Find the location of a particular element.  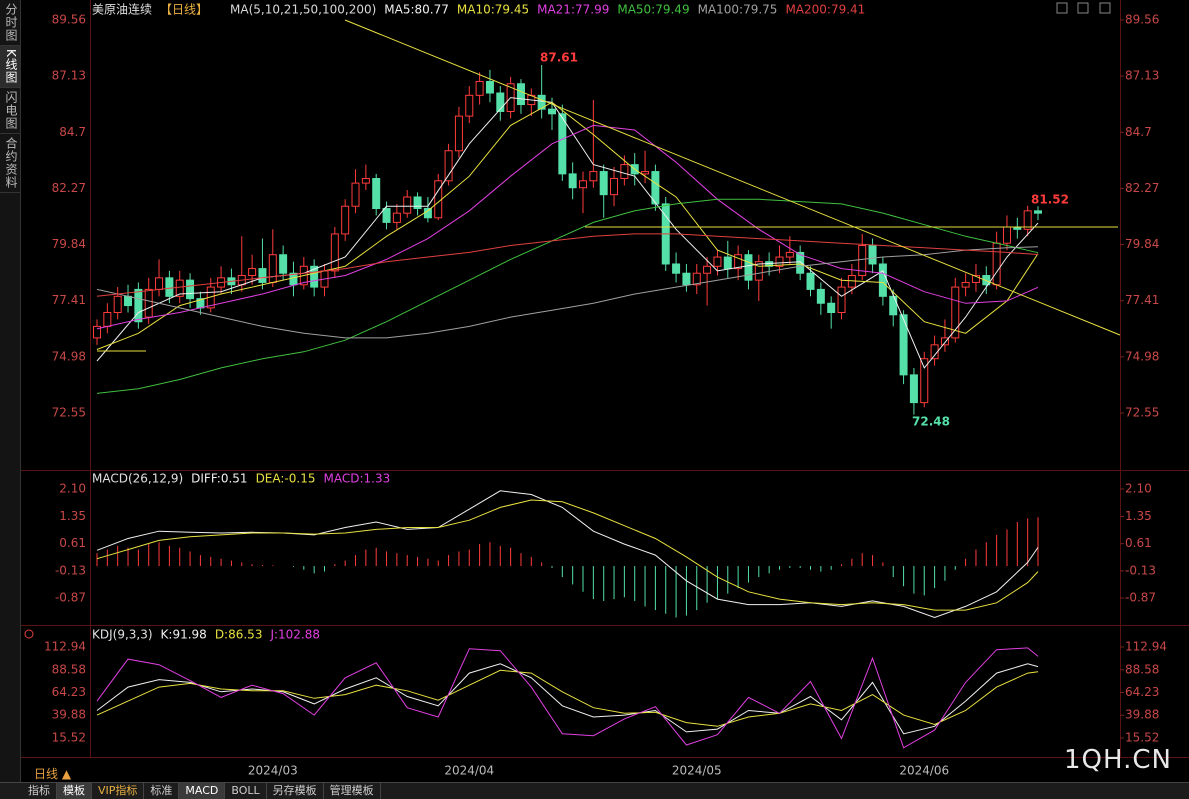

low-label: 72.48 is located at coordinates (931, 422).